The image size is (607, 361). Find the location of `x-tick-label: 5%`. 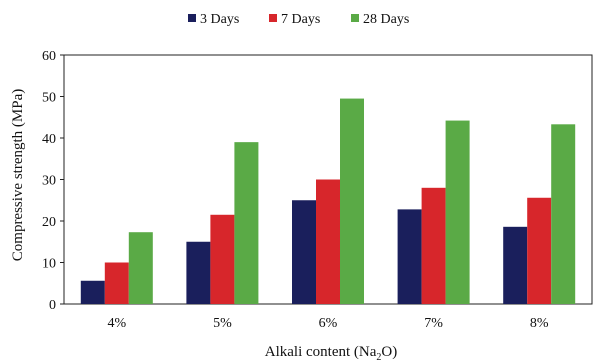

x-tick-label: 5% is located at coordinates (222, 323).